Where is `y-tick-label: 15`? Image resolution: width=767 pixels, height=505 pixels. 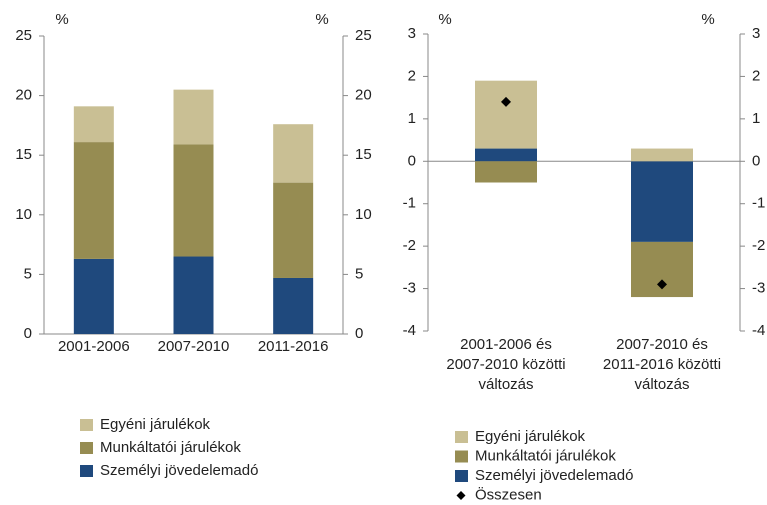
y-tick-label: 15 is located at coordinates (23, 154).